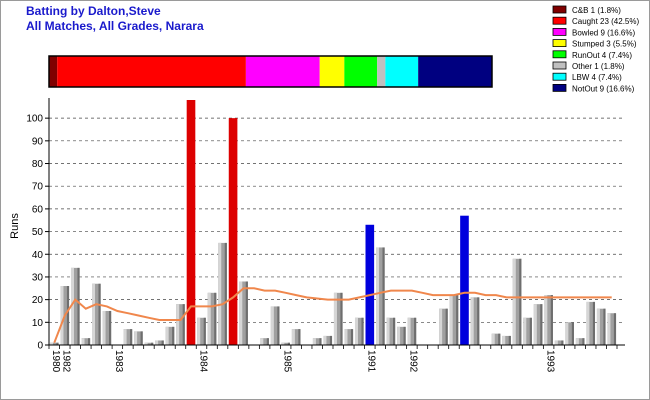  I want to click on y-tick-label: 10, so click(38, 323).